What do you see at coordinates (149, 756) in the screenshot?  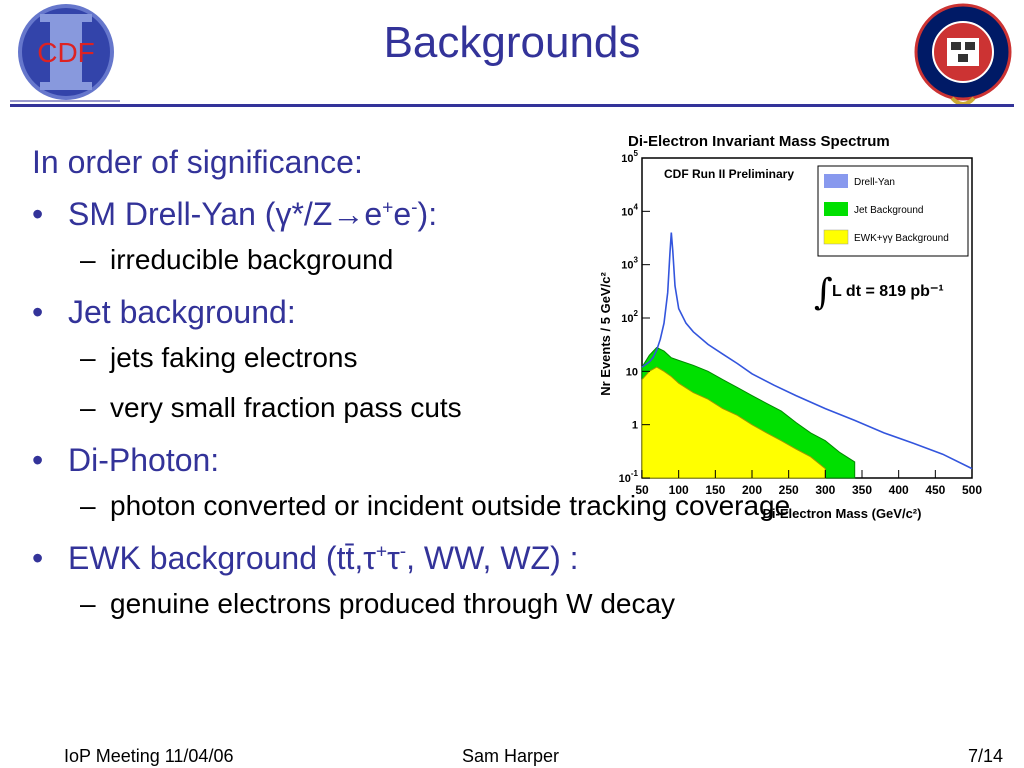 I see `footer-left: IoP Meeting 11/04/06` at bounding box center [149, 756].